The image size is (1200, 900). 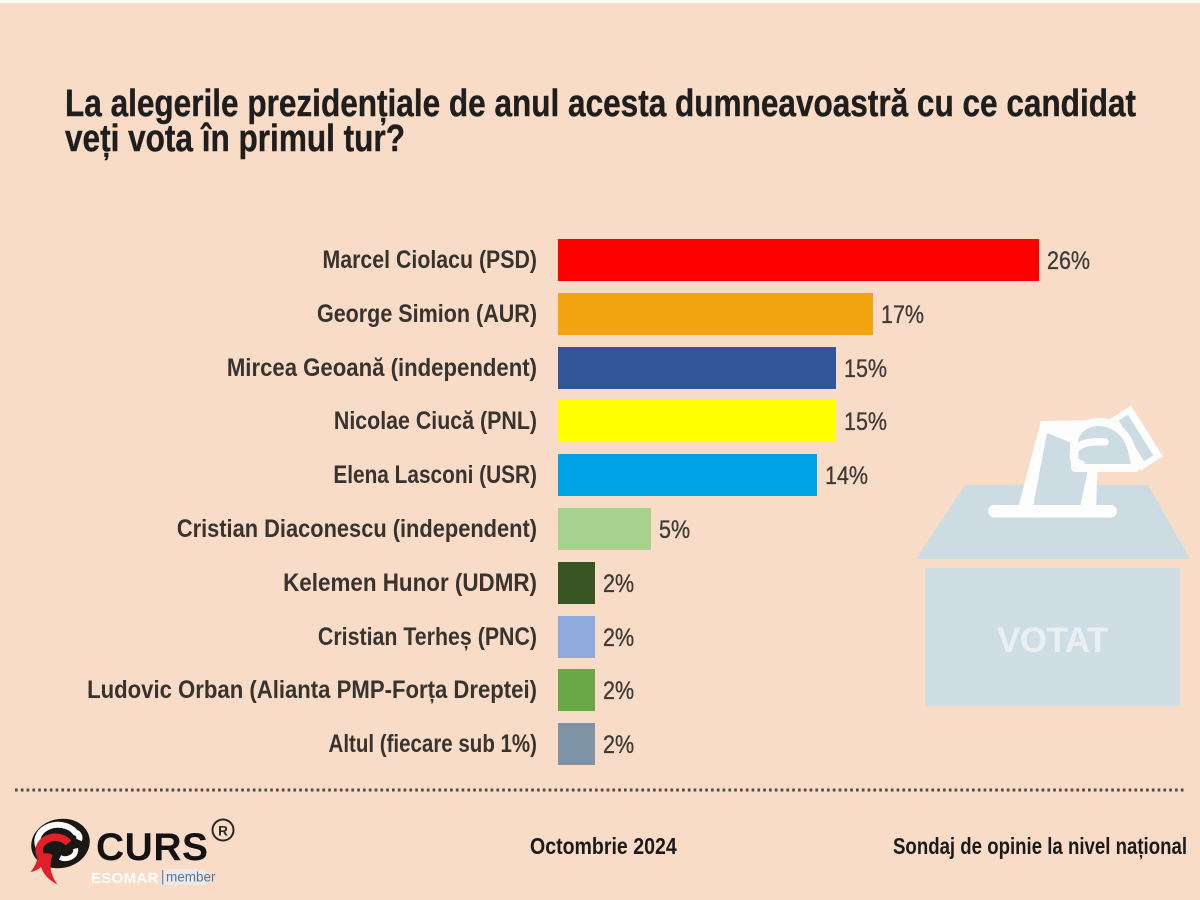 I want to click on svg-text: CURS, so click(x=152, y=847).